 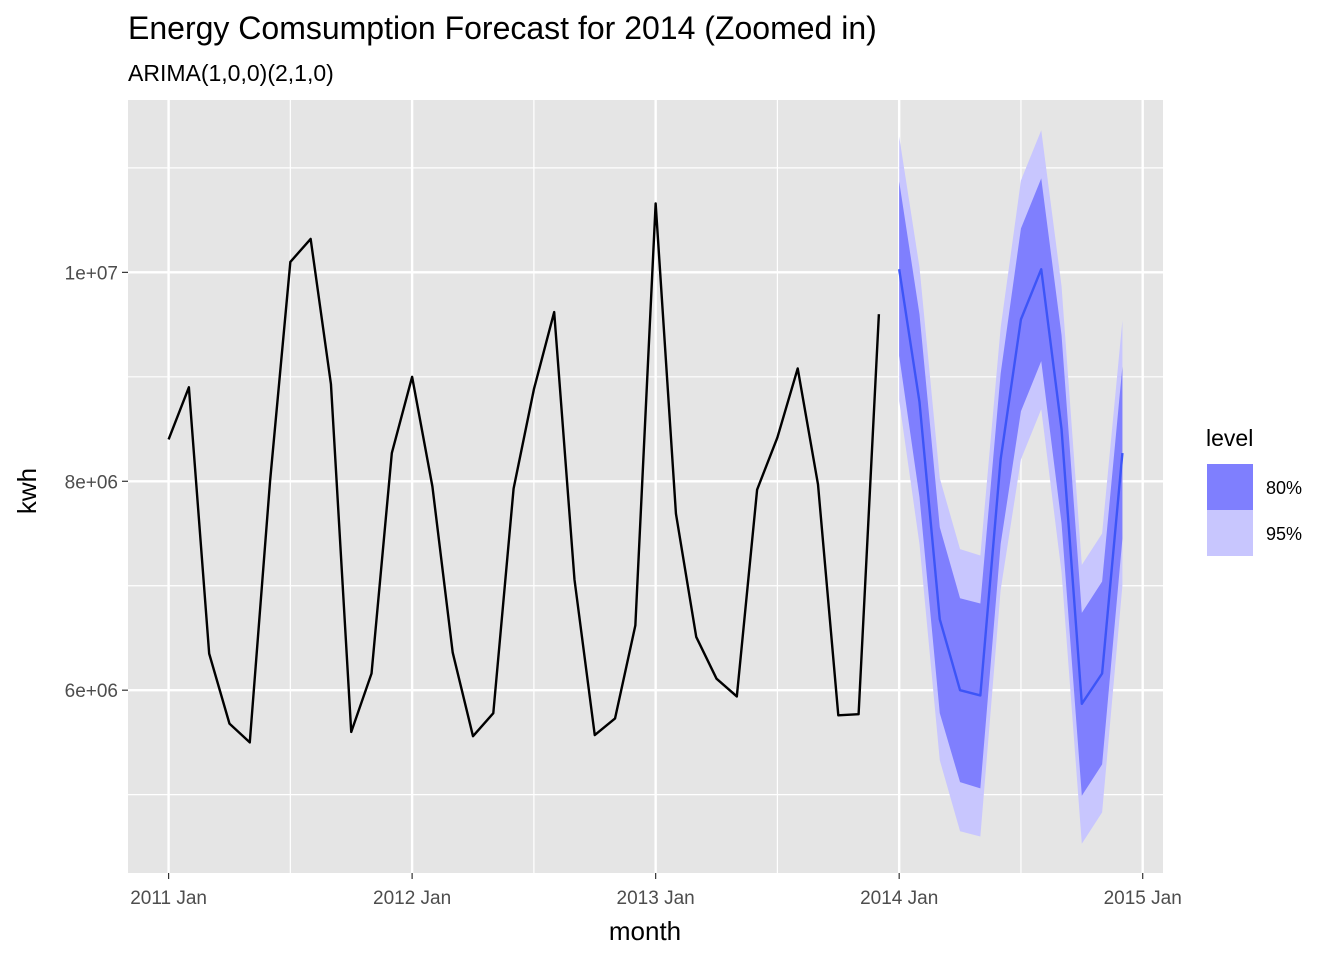 What do you see at coordinates (1284, 534) in the screenshot?
I see `legend-label: 95%` at bounding box center [1284, 534].